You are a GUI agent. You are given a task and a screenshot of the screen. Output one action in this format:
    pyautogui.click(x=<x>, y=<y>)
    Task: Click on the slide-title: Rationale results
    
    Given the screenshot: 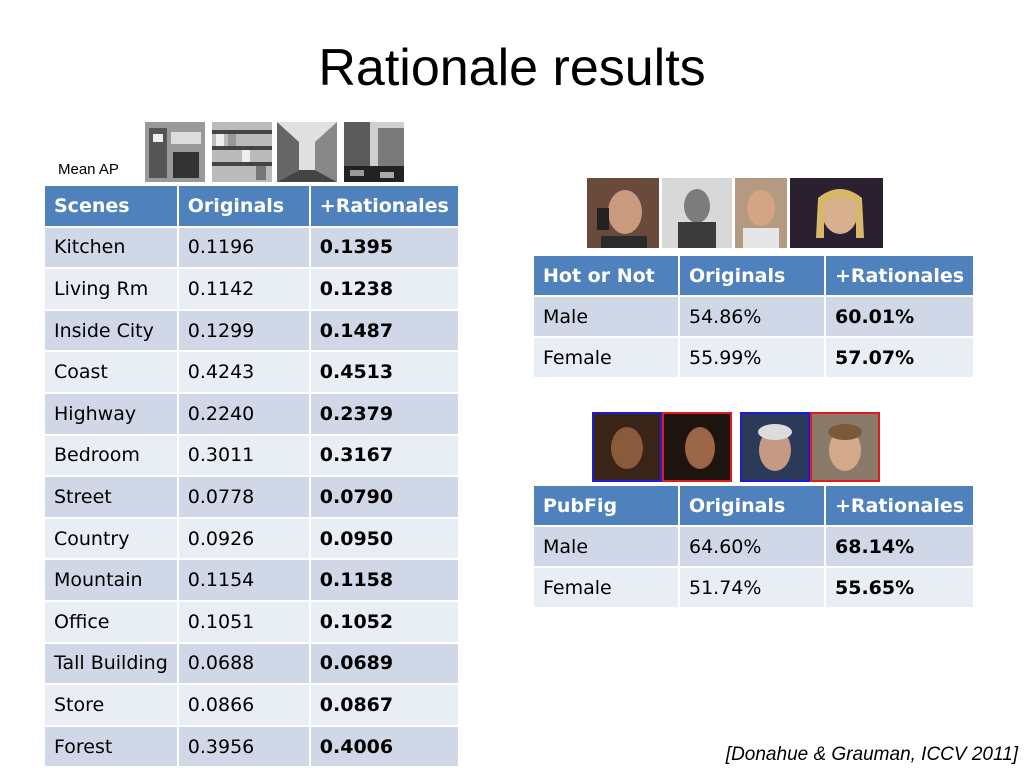 What is the action you would take?
    pyautogui.click(x=512, y=68)
    